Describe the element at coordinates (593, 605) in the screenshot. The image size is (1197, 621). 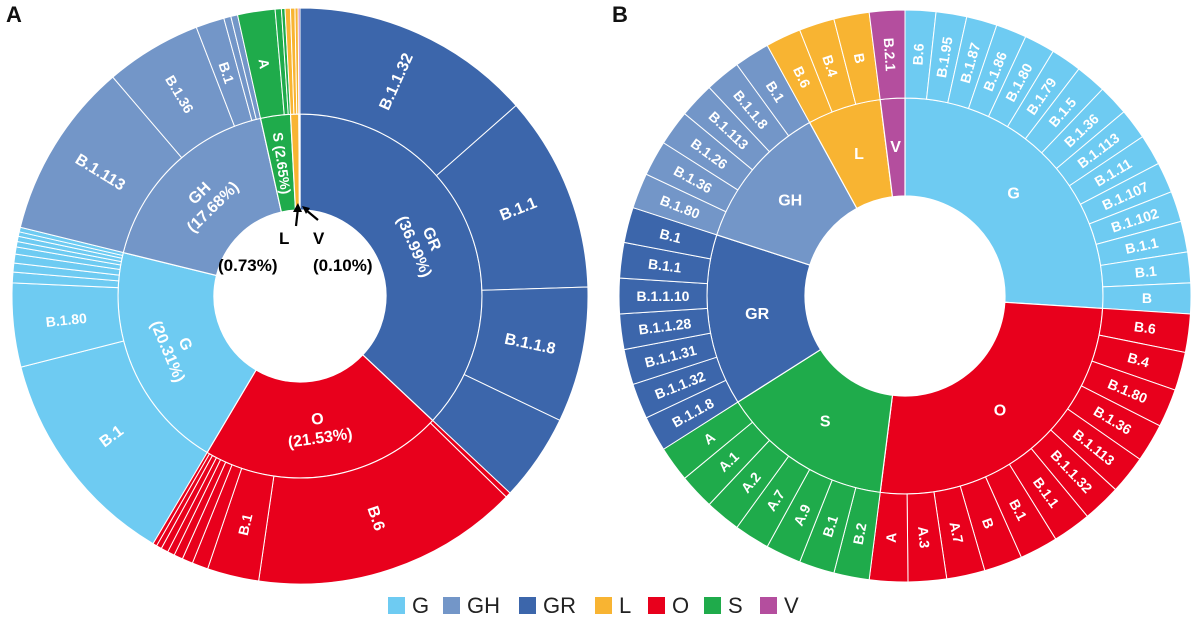
I see `legend: G GH GR L O S V` at that location.